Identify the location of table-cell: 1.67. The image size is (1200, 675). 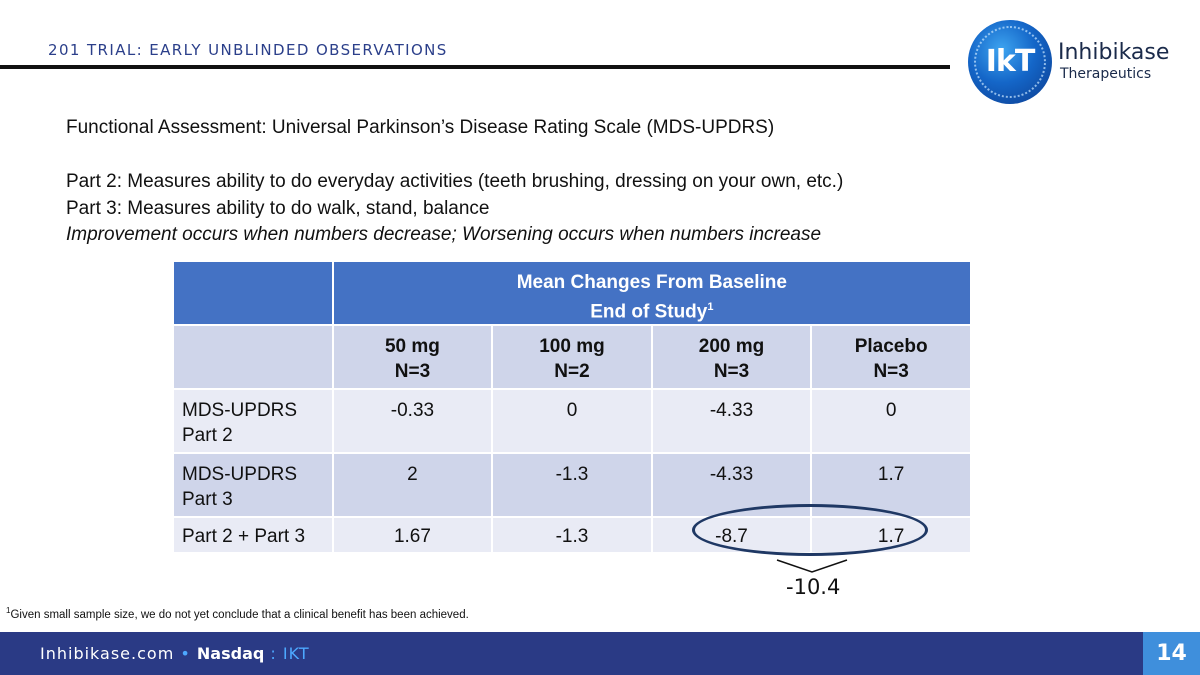
(412, 535).